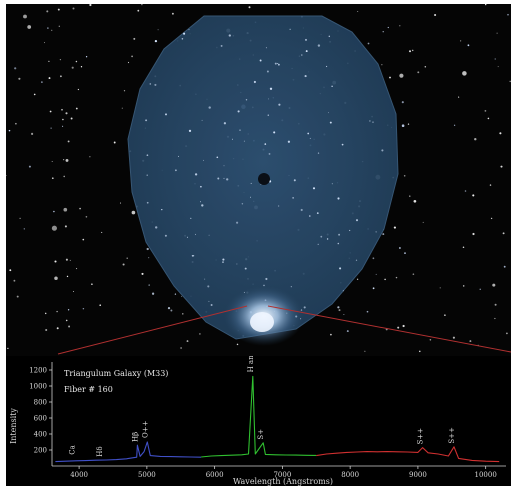  What do you see at coordinates (135, 437) in the screenshot?
I see `emission-line-label: Hβ` at bounding box center [135, 437].